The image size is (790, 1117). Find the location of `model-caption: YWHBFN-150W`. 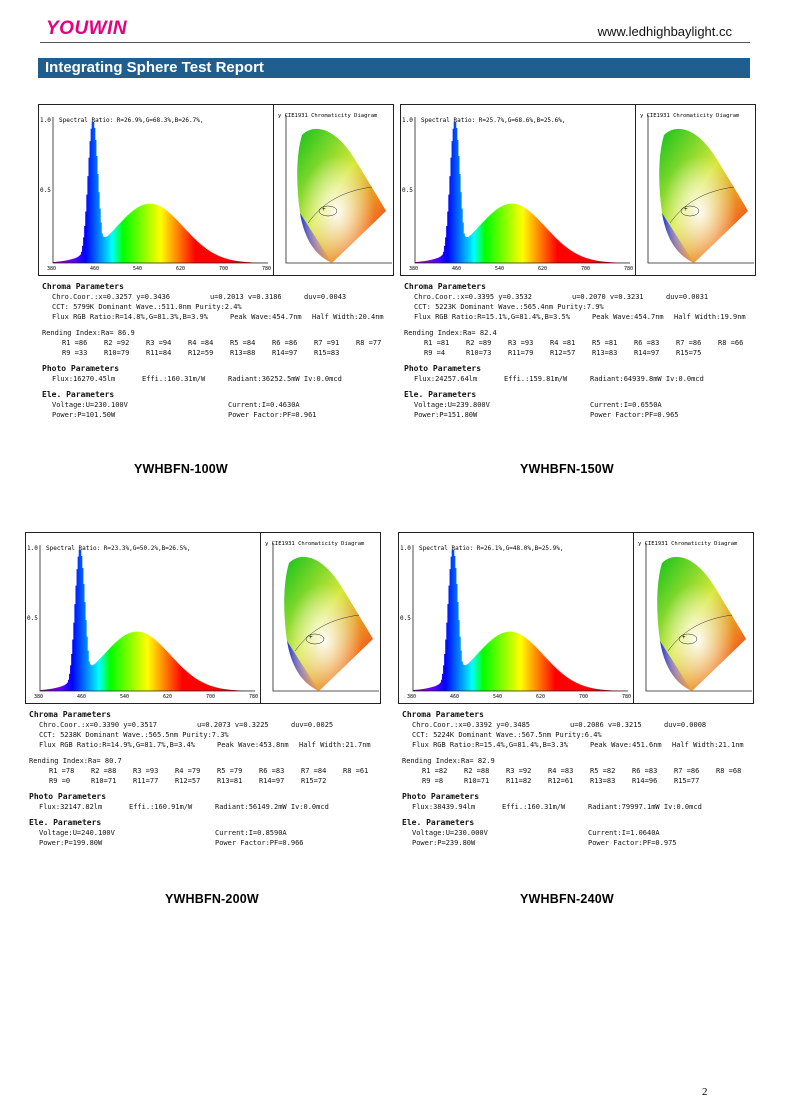

model-caption: YWHBFN-150W is located at coordinates (567, 469).